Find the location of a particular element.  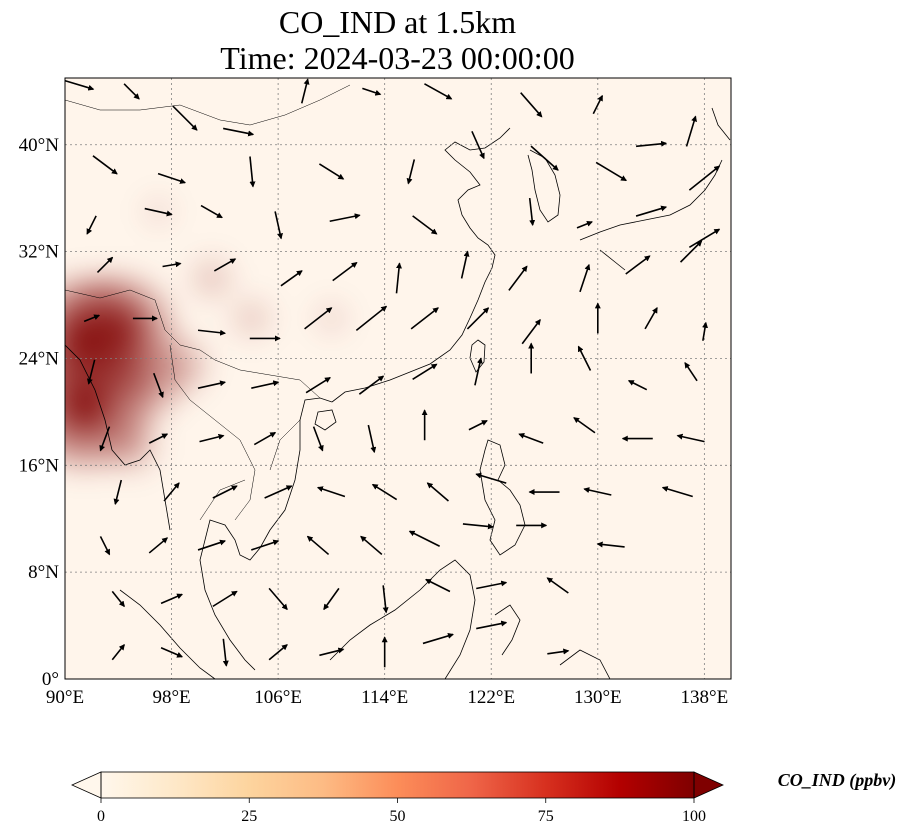

coastline-sumatra is located at coordinates (167, 634).